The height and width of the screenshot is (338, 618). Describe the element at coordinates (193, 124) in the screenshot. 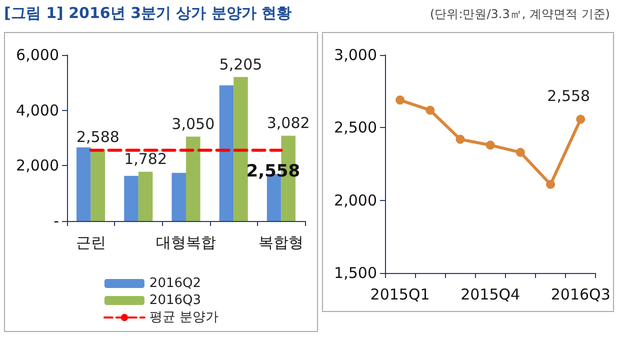

I see `data-label: 3,050` at that location.